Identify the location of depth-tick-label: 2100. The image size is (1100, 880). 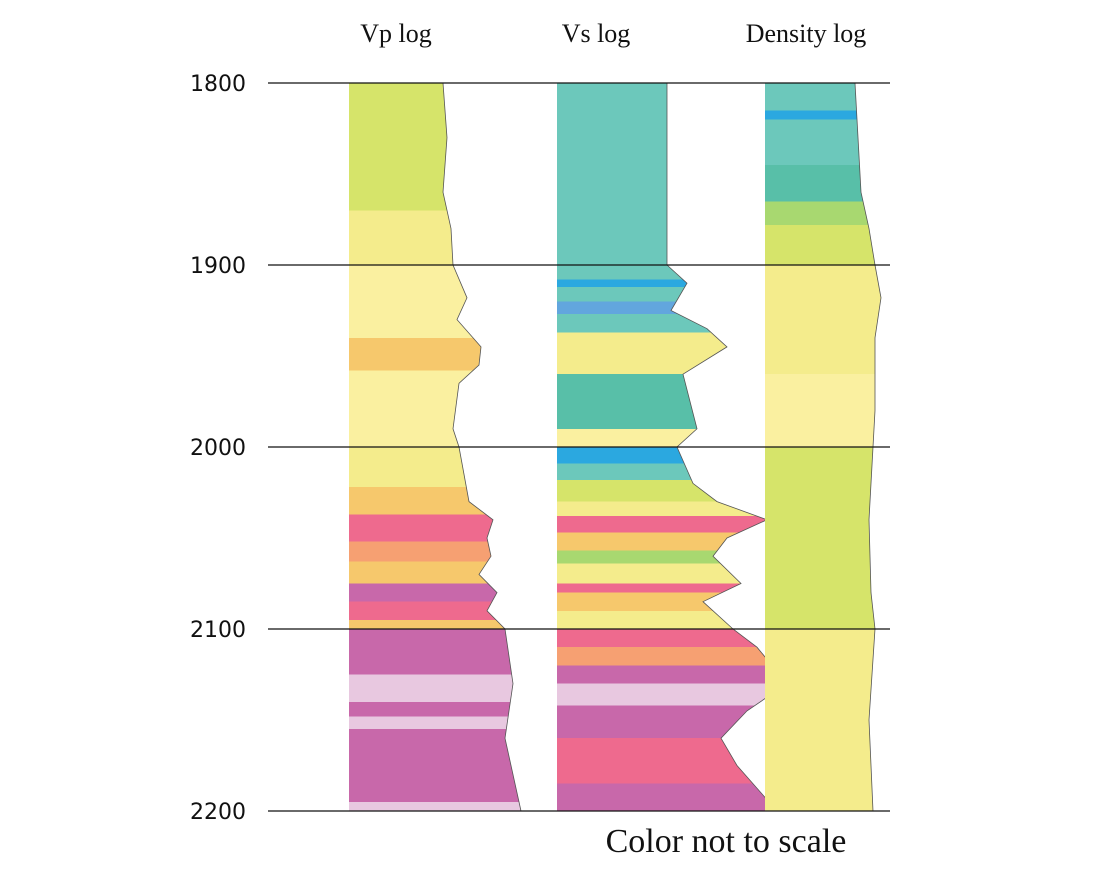
(218, 630).